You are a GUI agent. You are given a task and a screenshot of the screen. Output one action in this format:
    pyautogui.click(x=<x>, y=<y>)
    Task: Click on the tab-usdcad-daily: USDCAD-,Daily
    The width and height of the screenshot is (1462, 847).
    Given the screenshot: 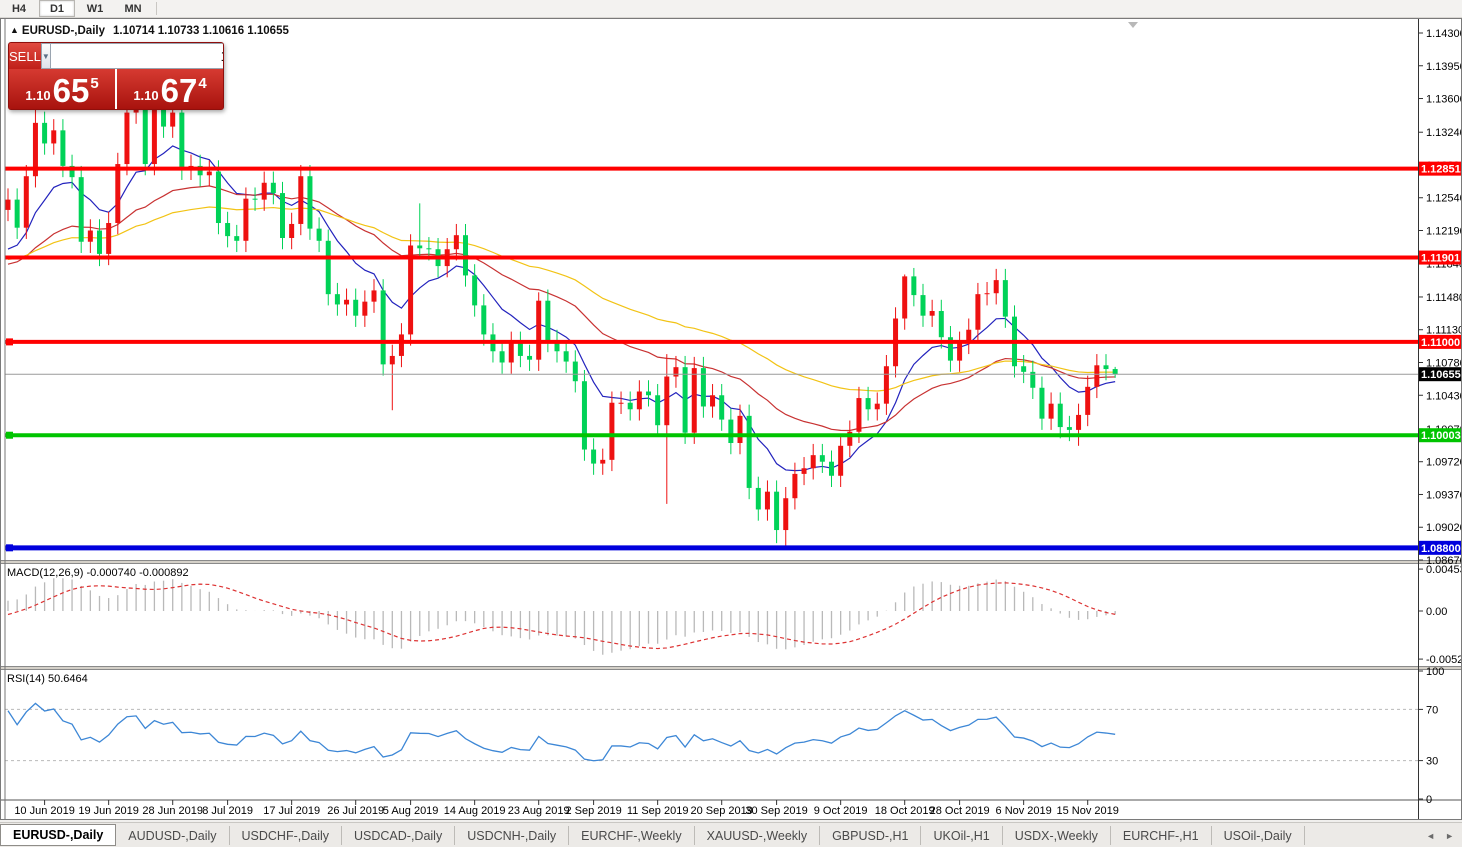 What is the action you would take?
    pyautogui.click(x=399, y=835)
    